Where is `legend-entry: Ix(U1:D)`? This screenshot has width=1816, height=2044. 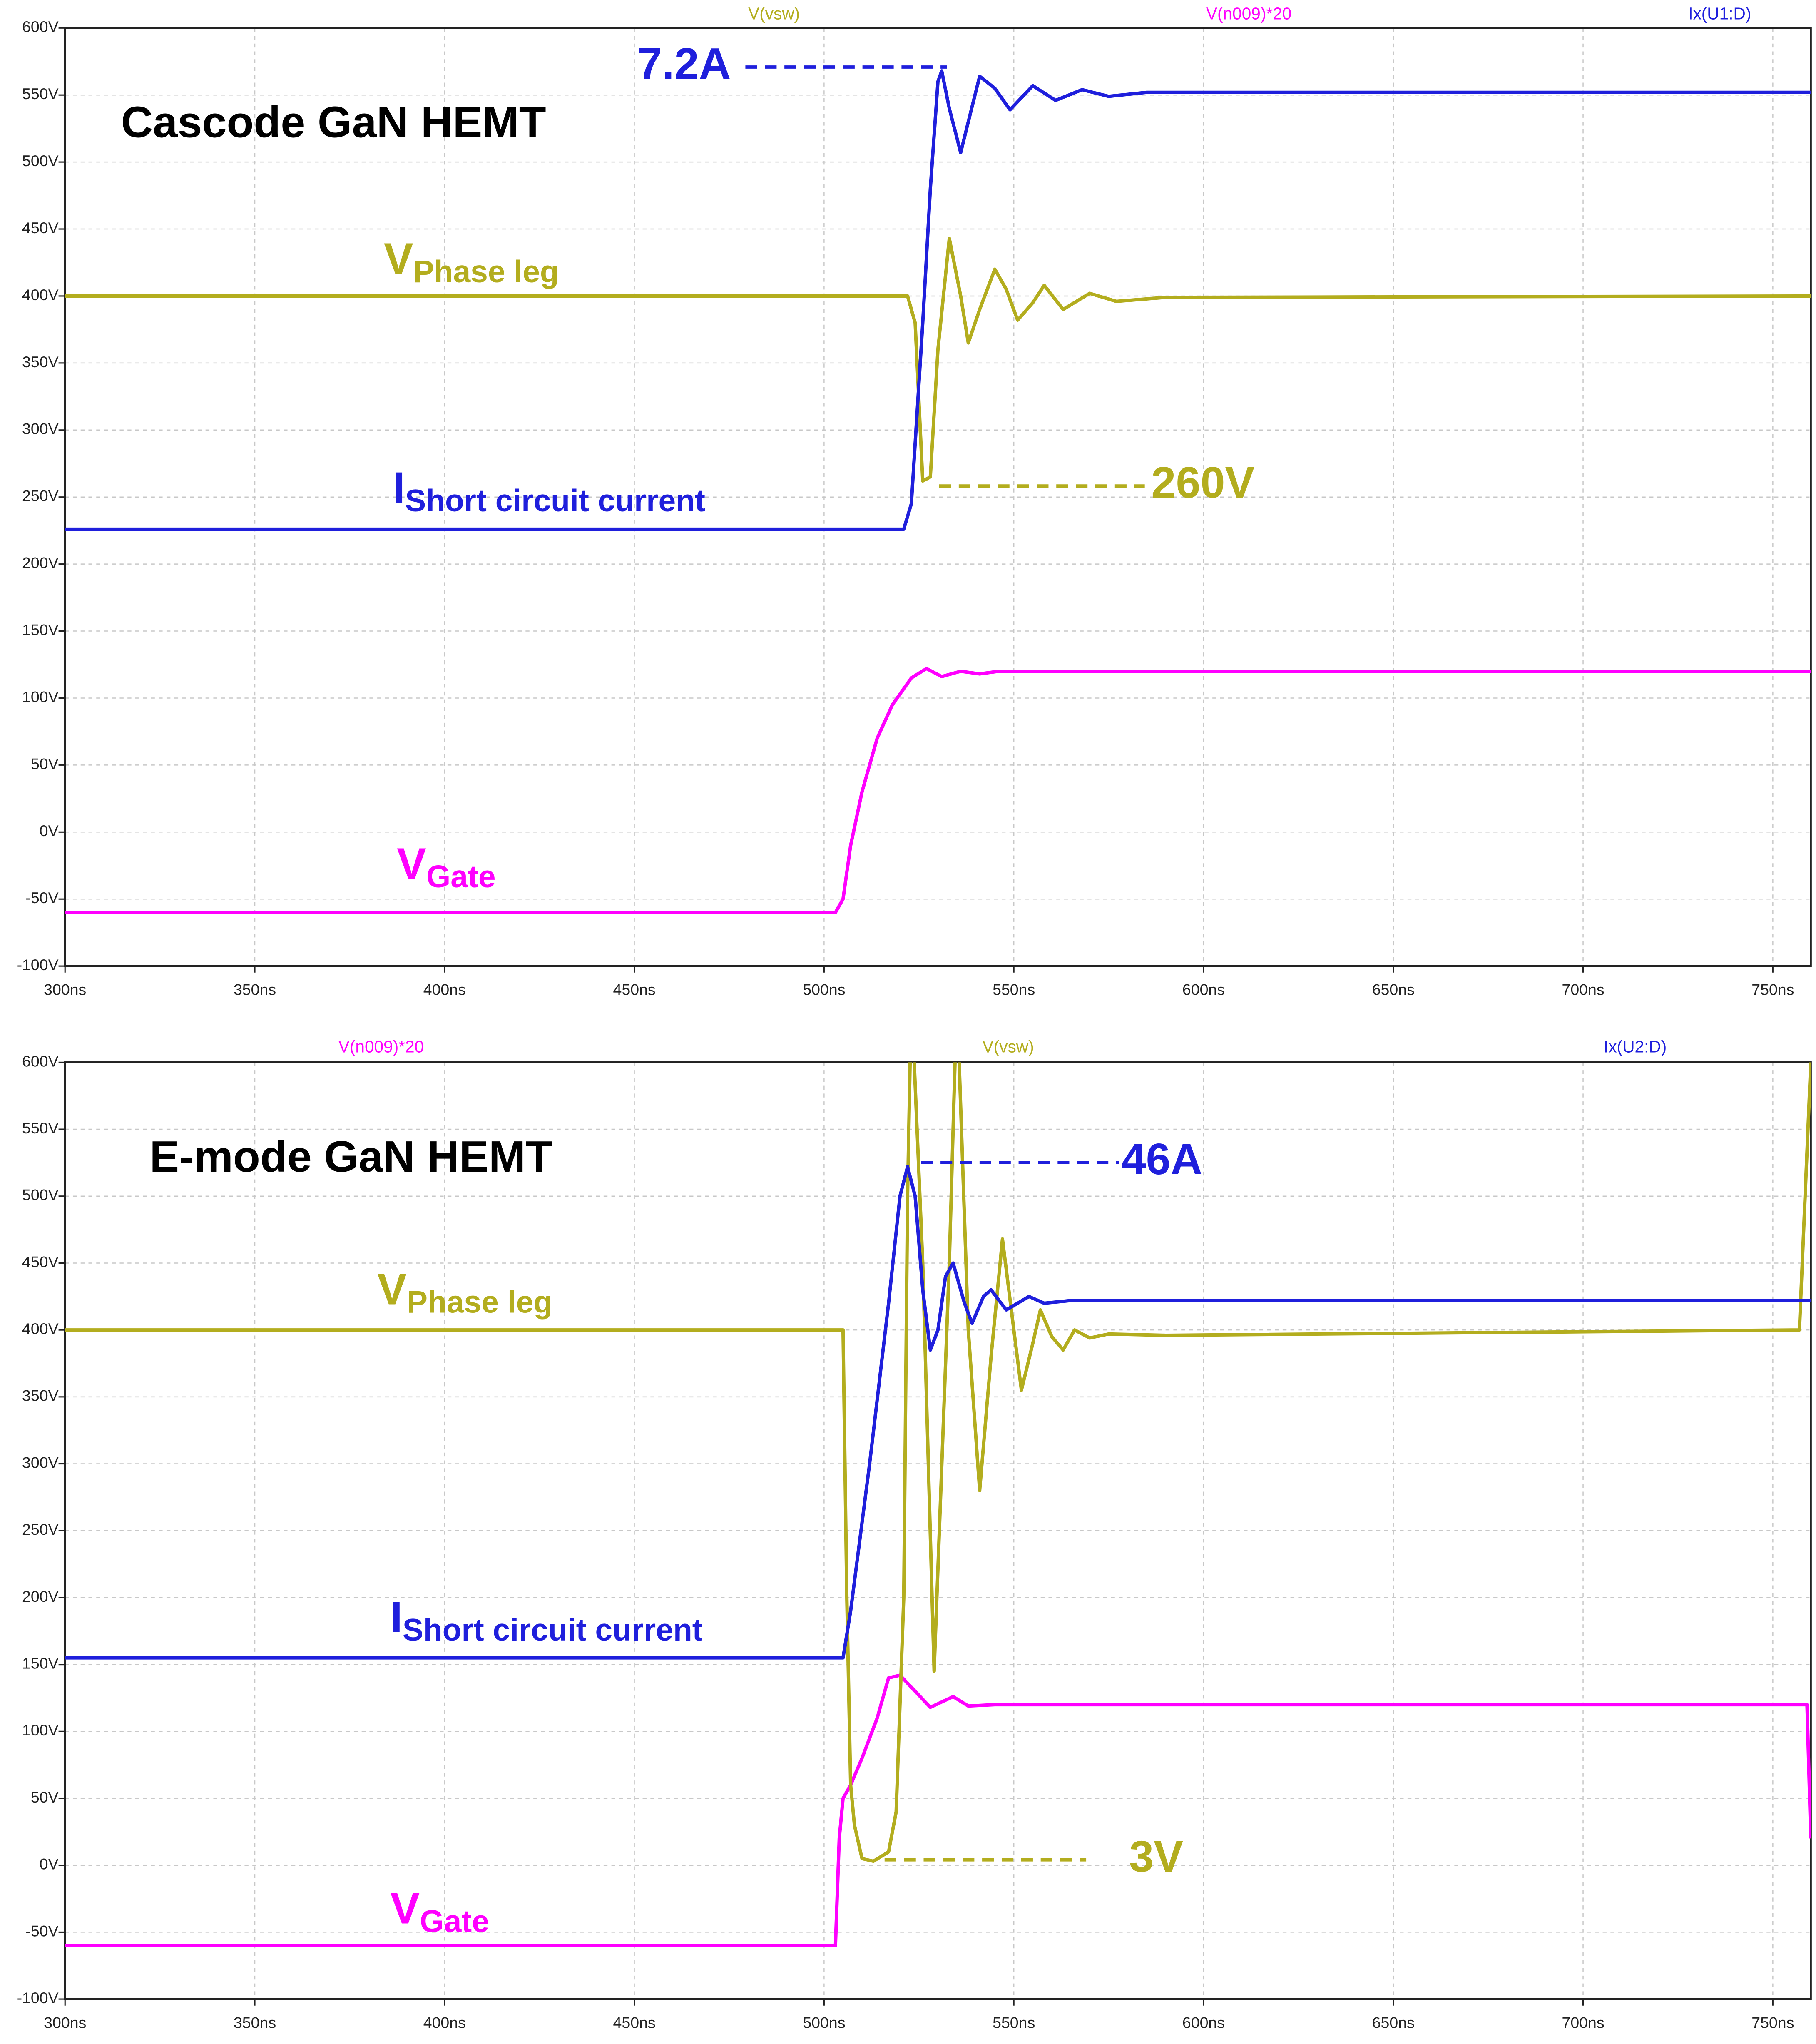 legend-entry: Ix(U1:D) is located at coordinates (1720, 13).